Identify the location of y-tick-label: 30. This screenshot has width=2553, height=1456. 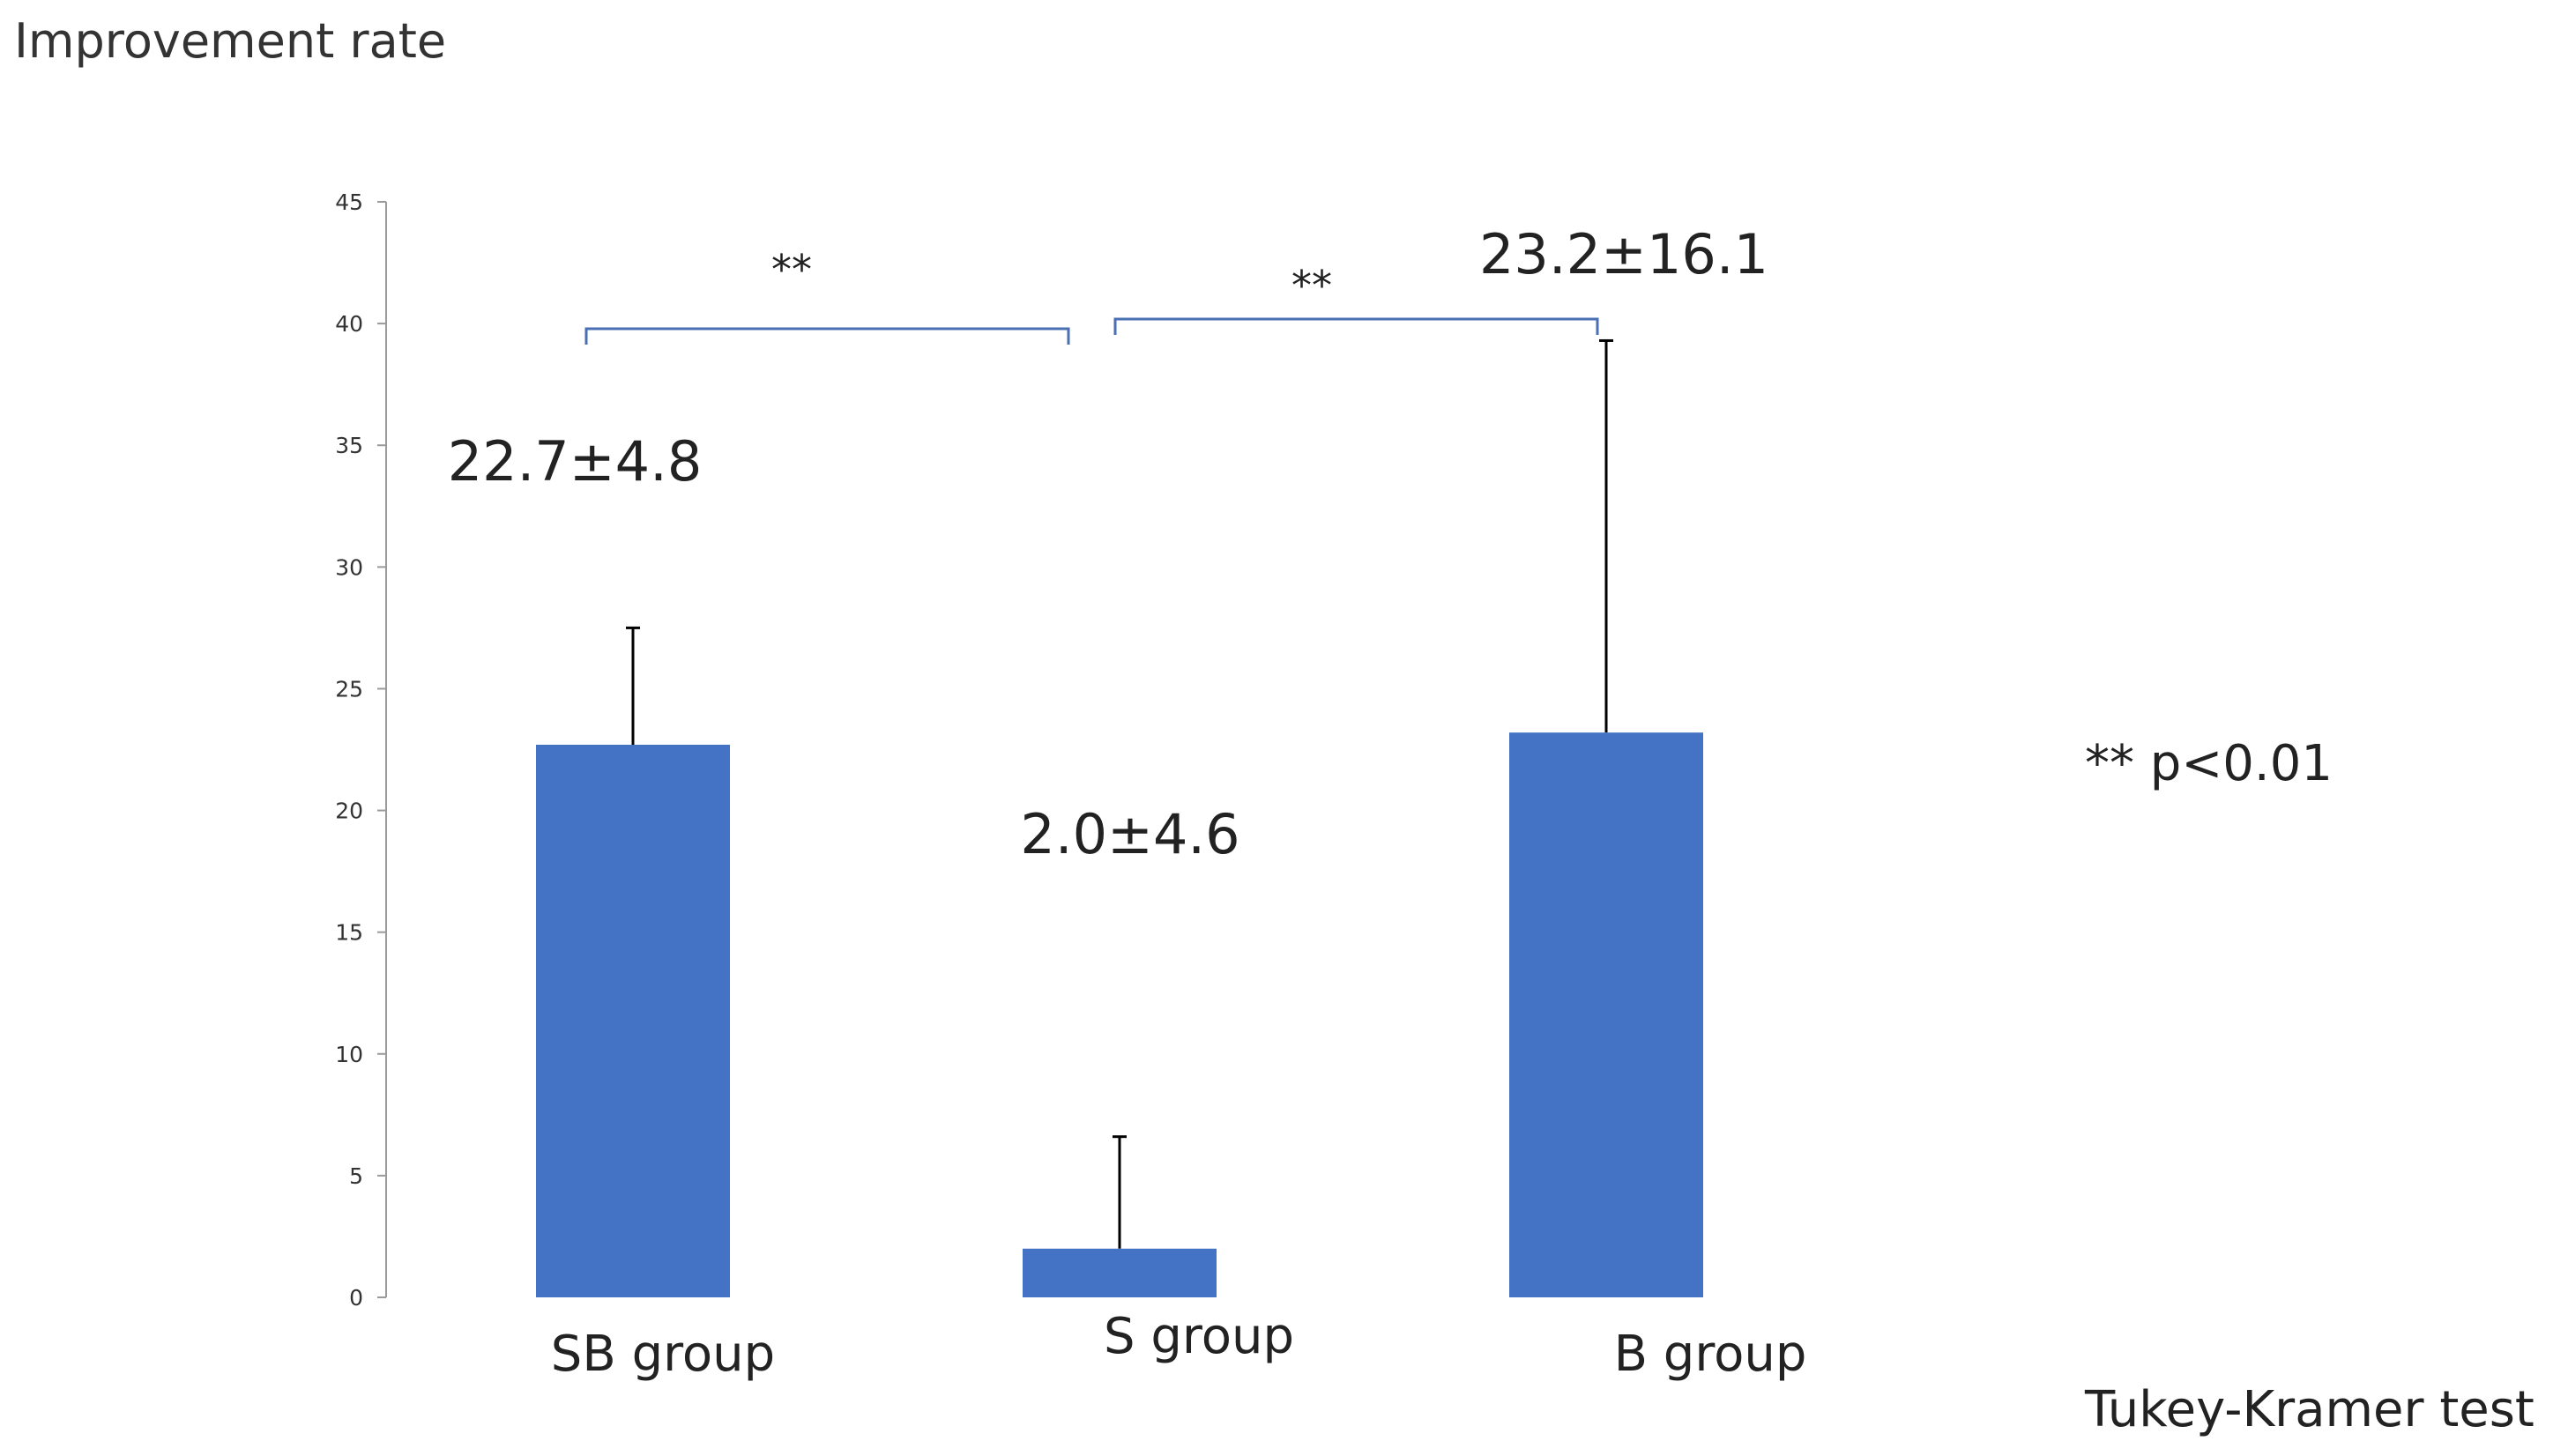
(349, 567).